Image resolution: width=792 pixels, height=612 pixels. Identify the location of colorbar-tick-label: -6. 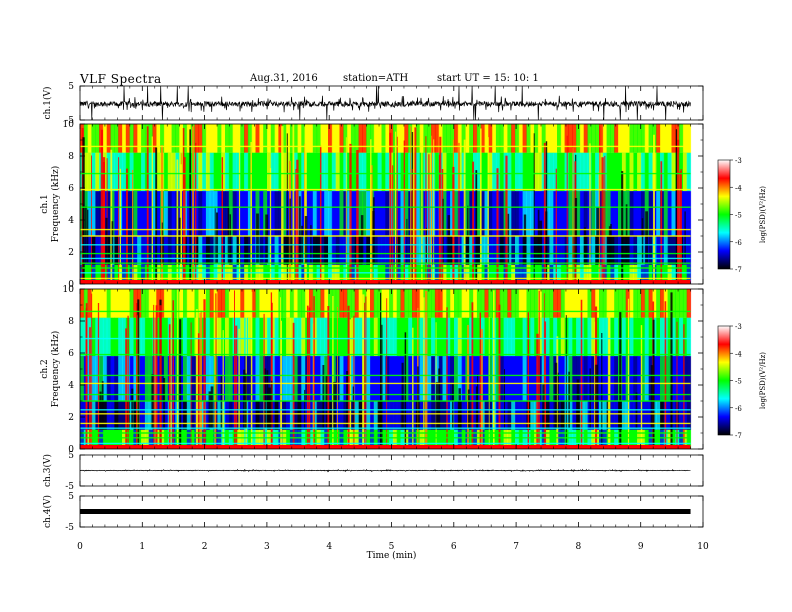
(738, 409).